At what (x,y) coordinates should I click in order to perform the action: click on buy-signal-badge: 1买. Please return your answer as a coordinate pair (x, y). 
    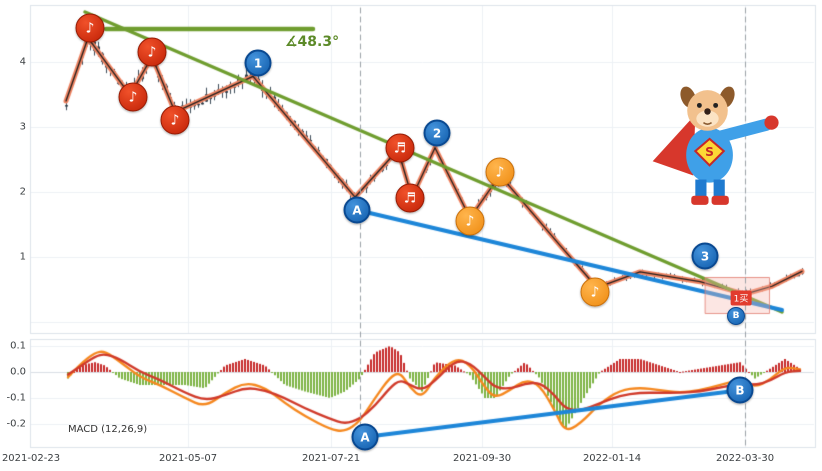
    Looking at the image, I should click on (741, 298).